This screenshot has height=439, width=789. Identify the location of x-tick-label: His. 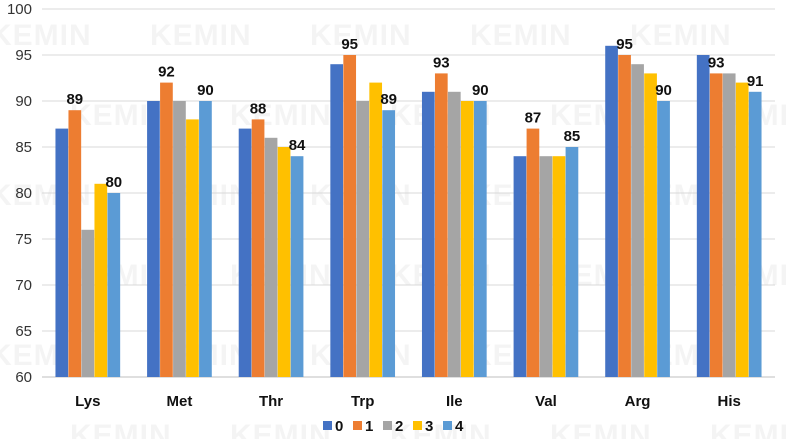
(729, 401).